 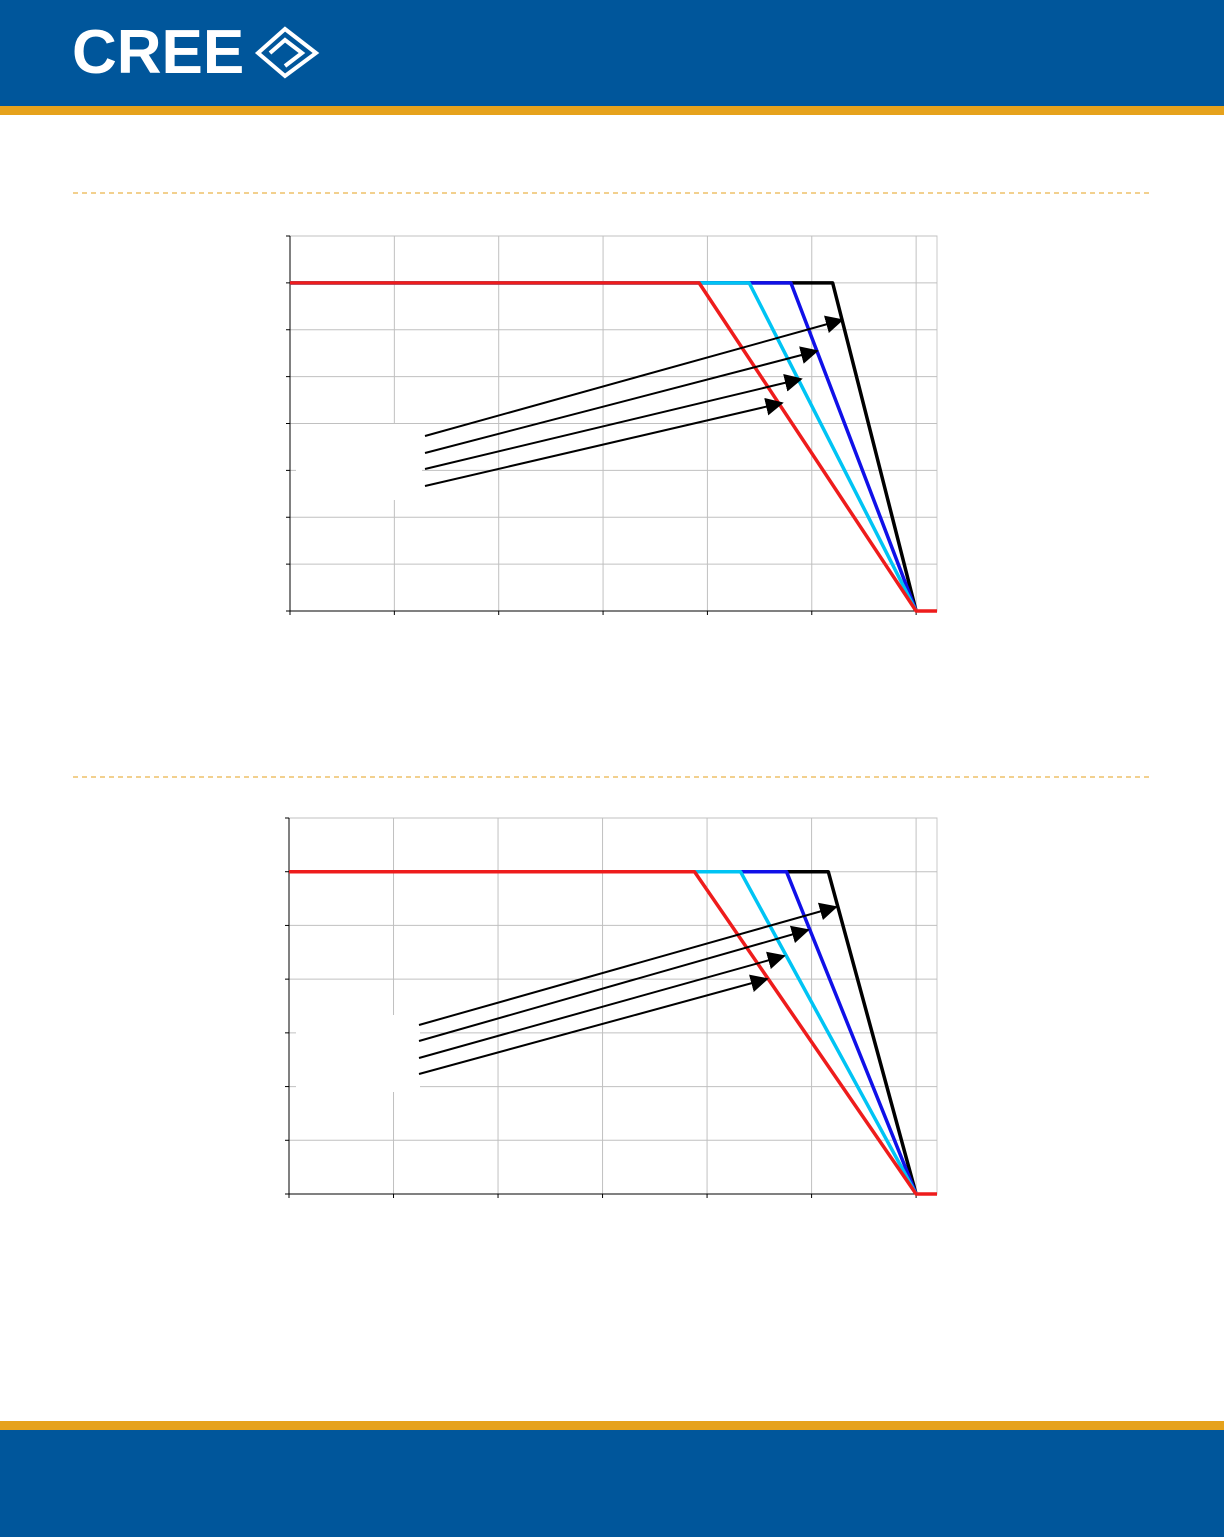 I want to click on header-stripe, so click(x=612, y=110).